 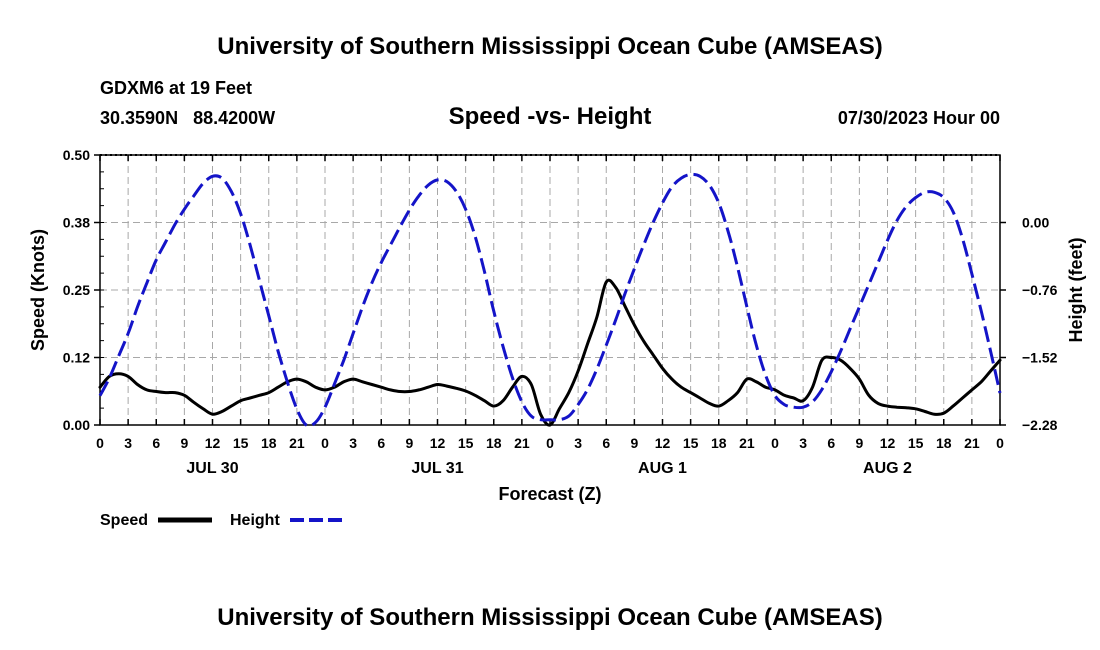 I want to click on x-day-label: JUL 30, so click(x=212, y=468).